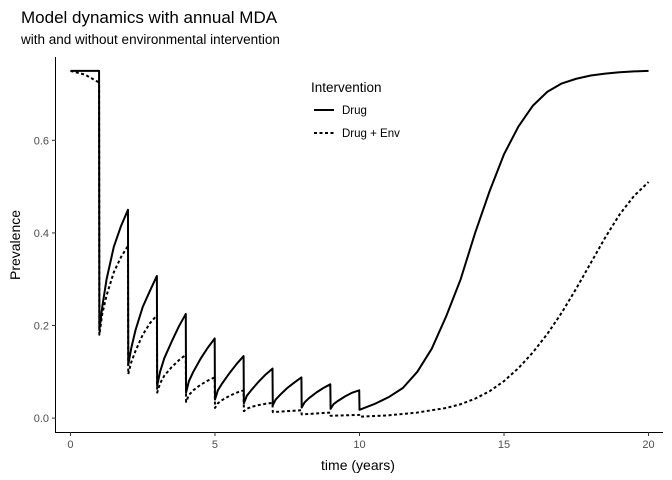 The image size is (672, 480). I want to click on y-tick-label: 0.4, so click(41, 234).